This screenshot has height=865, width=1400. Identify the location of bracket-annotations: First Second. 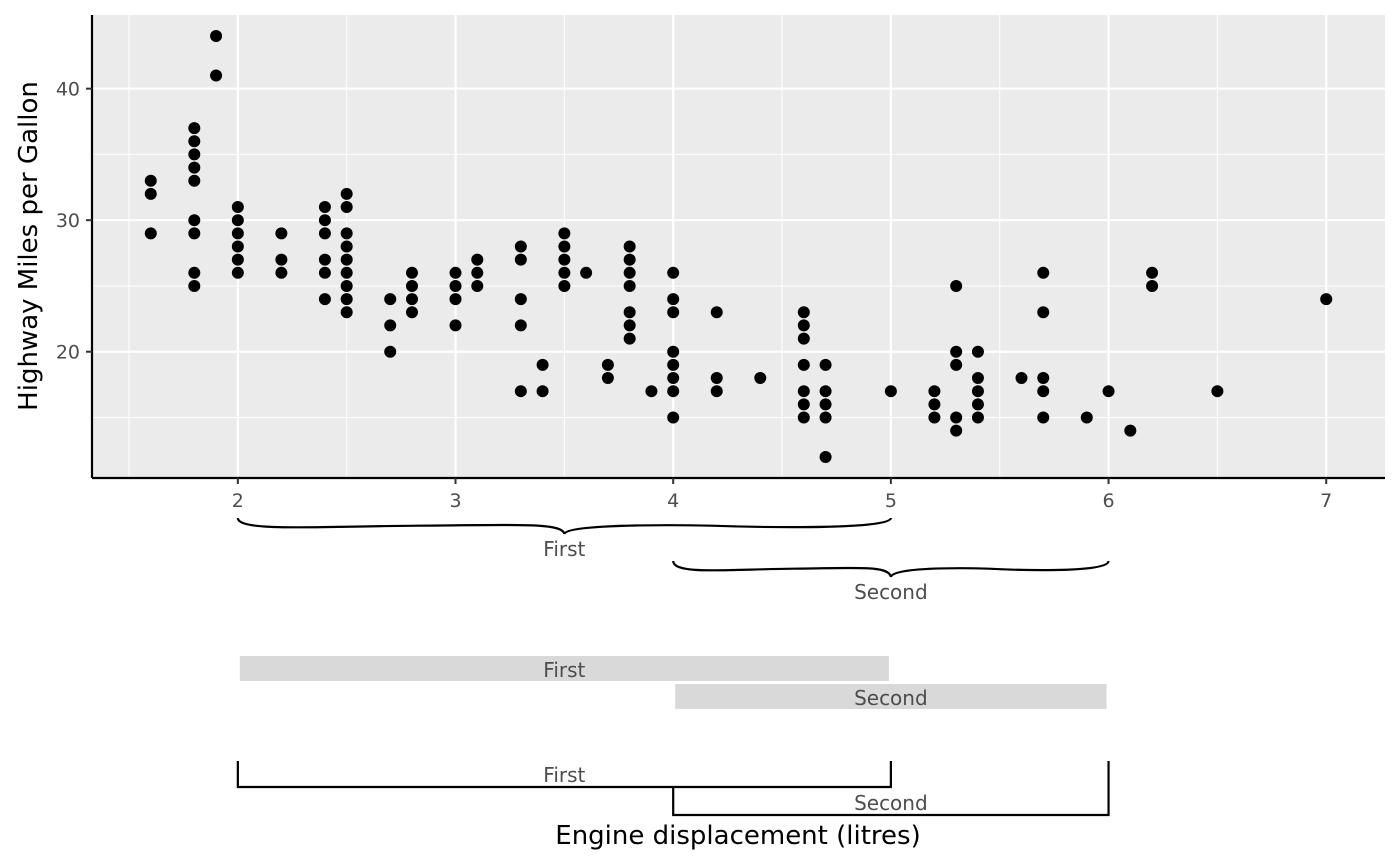
(673, 789).